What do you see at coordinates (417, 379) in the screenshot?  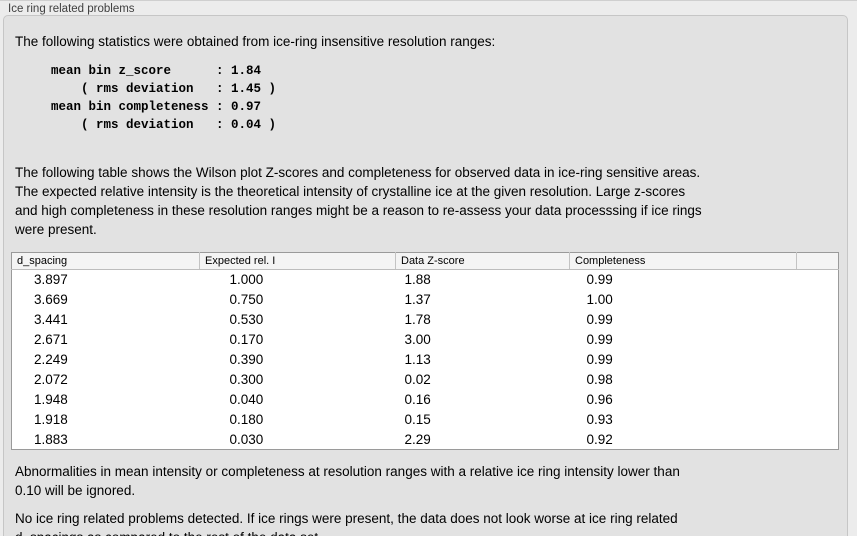 I see `table-cell: 0.02` at bounding box center [417, 379].